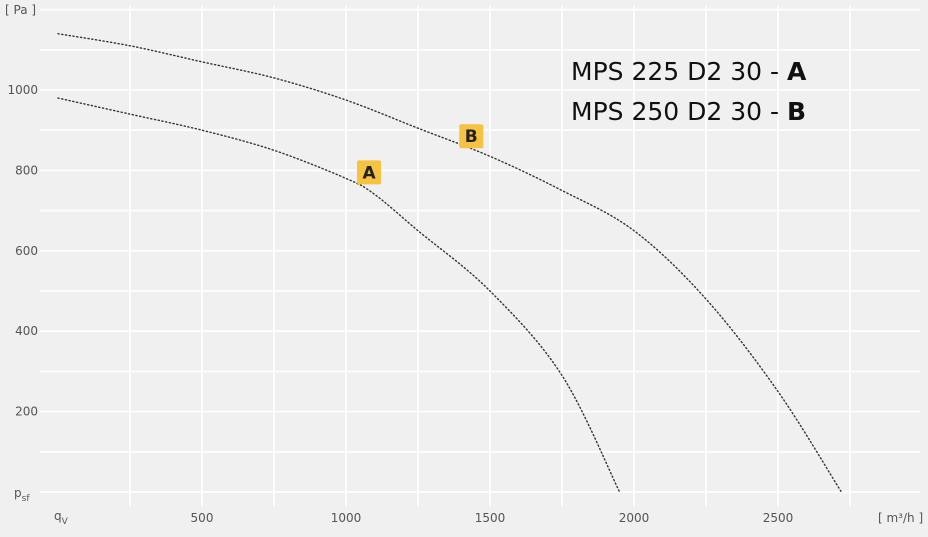  I want to click on badge-a-label: A, so click(369, 173).